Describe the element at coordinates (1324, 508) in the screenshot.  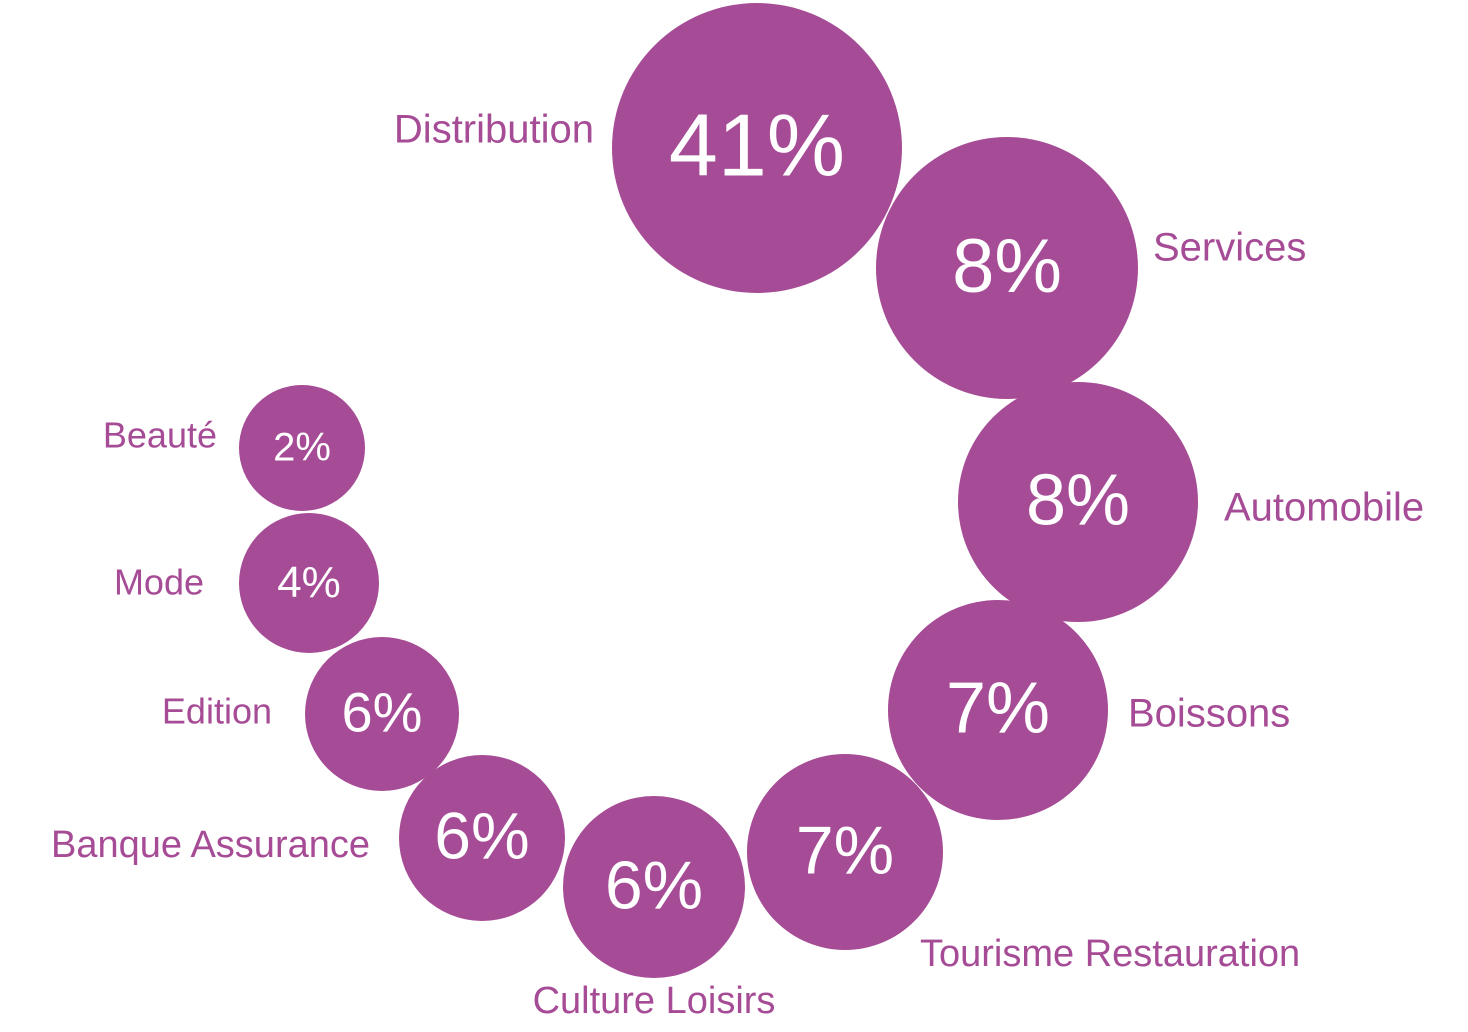
I see `category-label: Automobile` at that location.